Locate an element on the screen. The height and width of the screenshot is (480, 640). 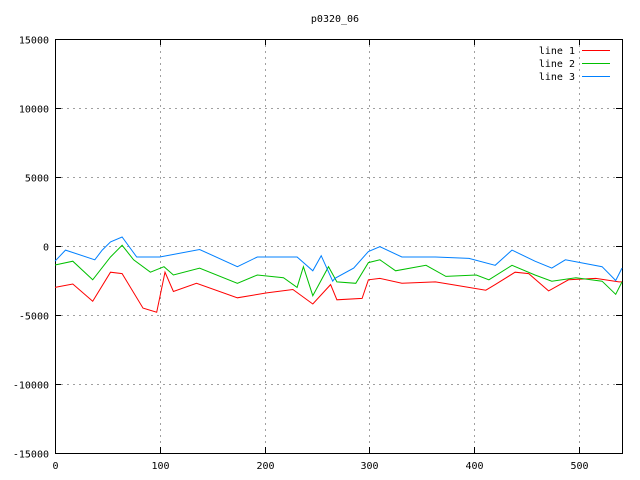
y-tick-label: -15000 is located at coordinates (31, 455).